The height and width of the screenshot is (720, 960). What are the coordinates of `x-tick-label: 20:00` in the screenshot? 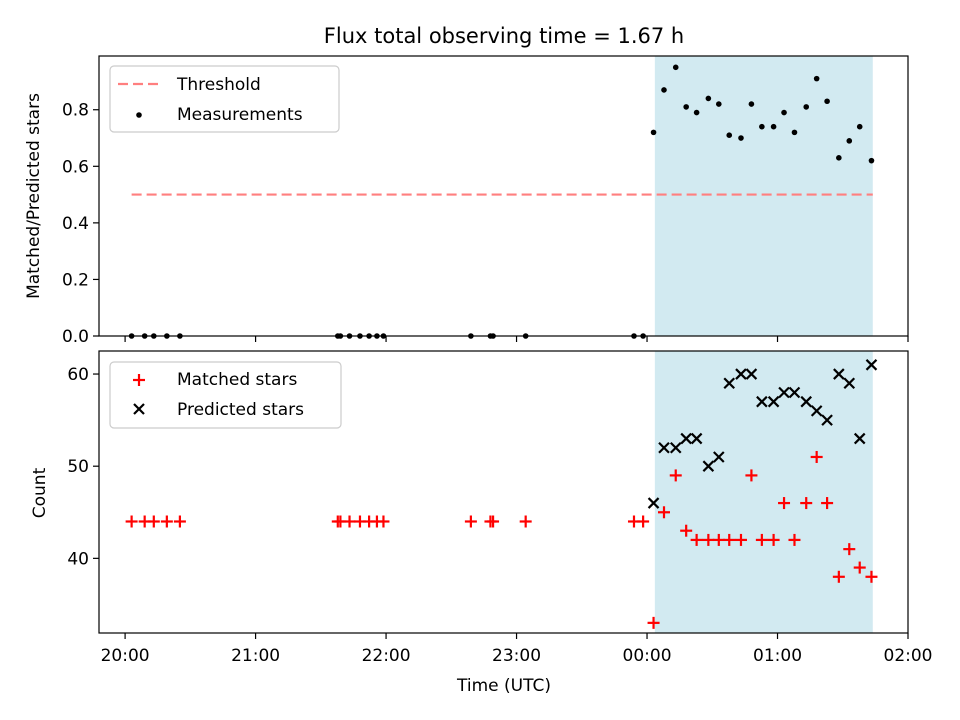 It's located at (125, 656).